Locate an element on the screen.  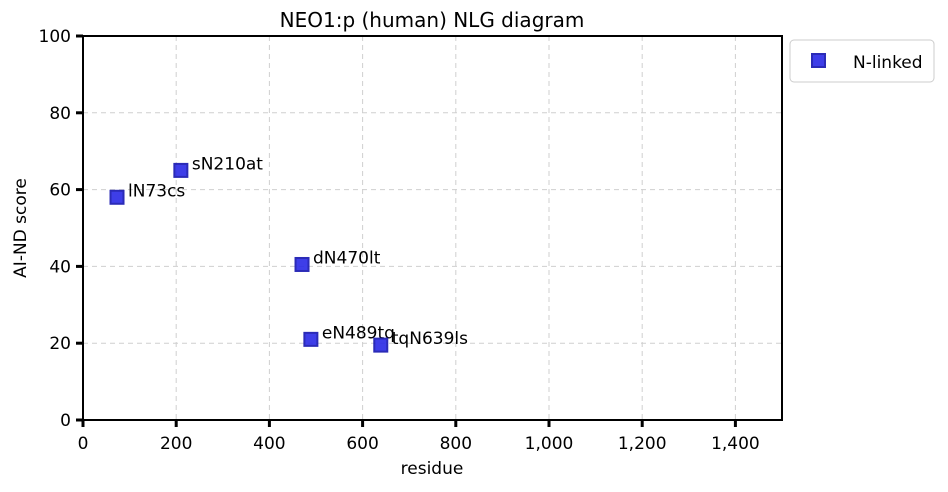
x-tick-label: 1,400 is located at coordinates (735, 444).